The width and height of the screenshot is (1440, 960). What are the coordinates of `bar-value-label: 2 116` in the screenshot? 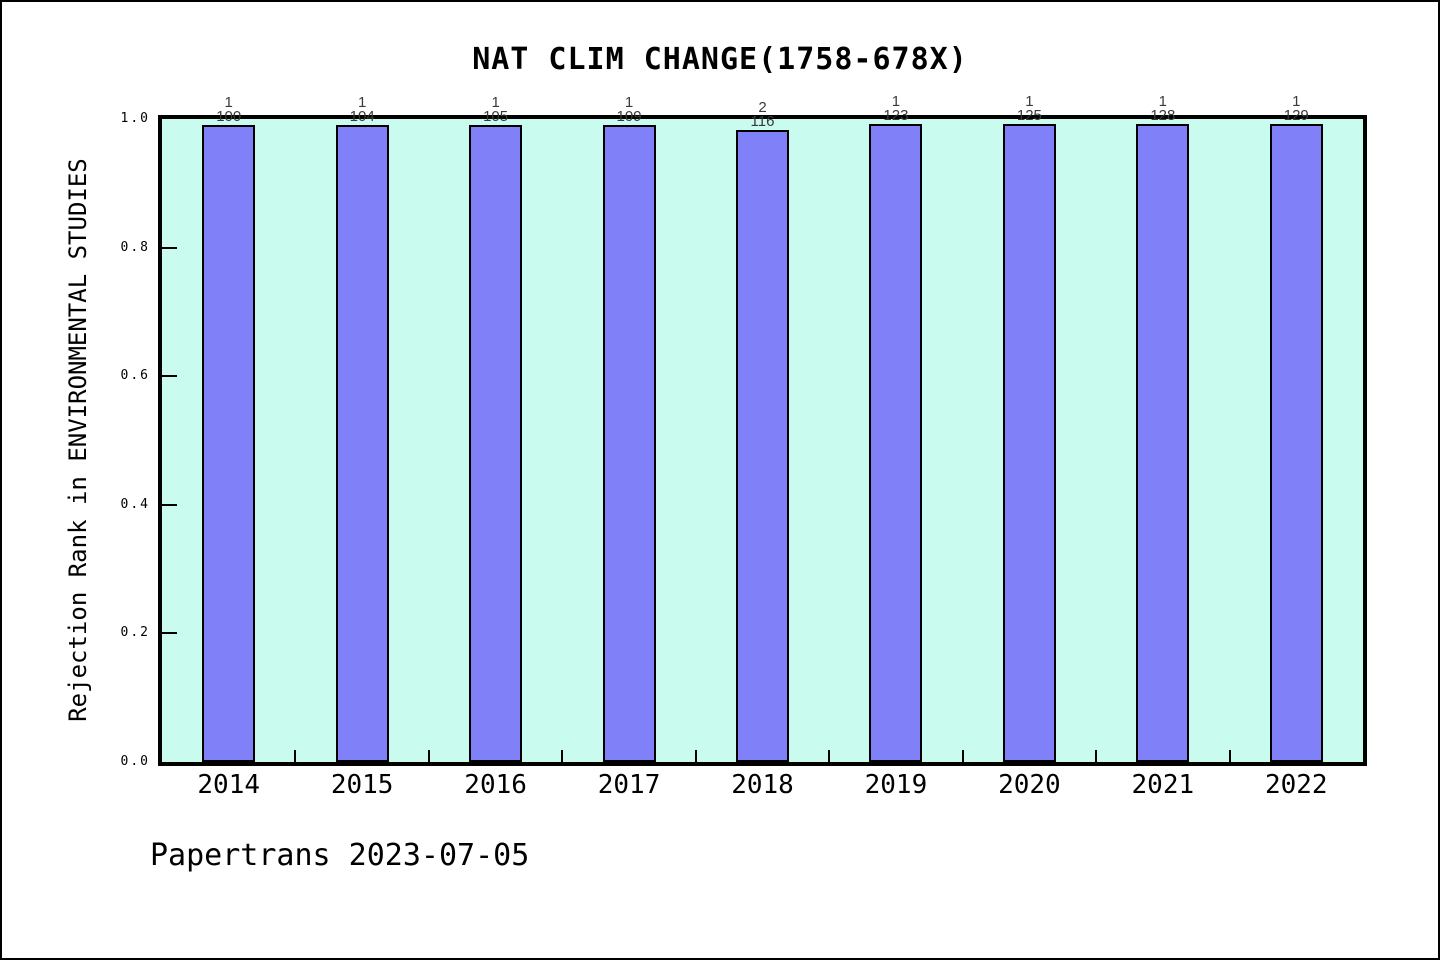 It's located at (762, 114).